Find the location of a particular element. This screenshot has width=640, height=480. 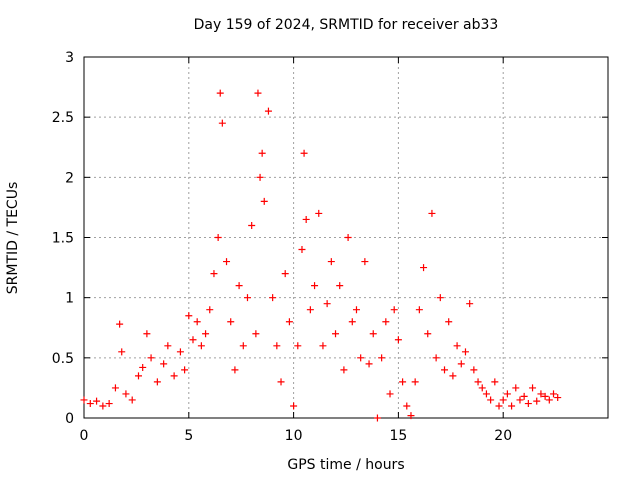

y-tick-label: 0.5 is located at coordinates (63, 359).